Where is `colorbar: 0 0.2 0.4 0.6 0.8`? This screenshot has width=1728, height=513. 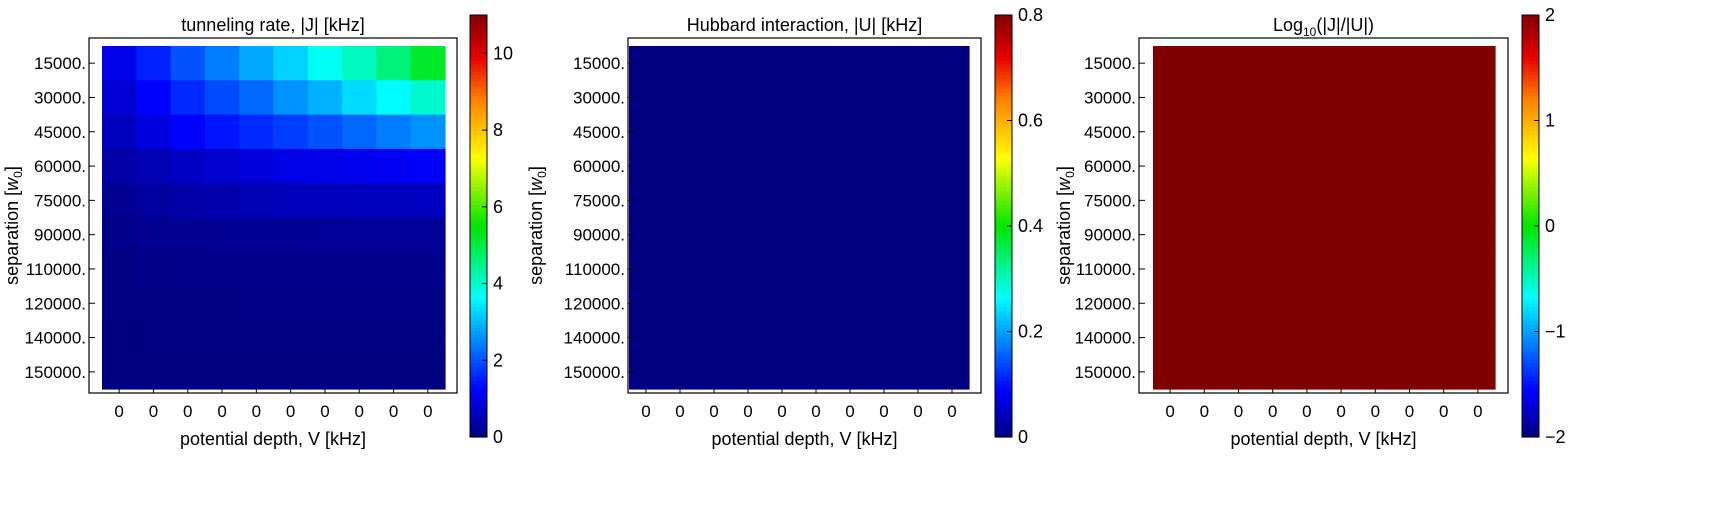 colorbar: 0 0.2 0.4 0.6 0.8 is located at coordinates (1018, 226).